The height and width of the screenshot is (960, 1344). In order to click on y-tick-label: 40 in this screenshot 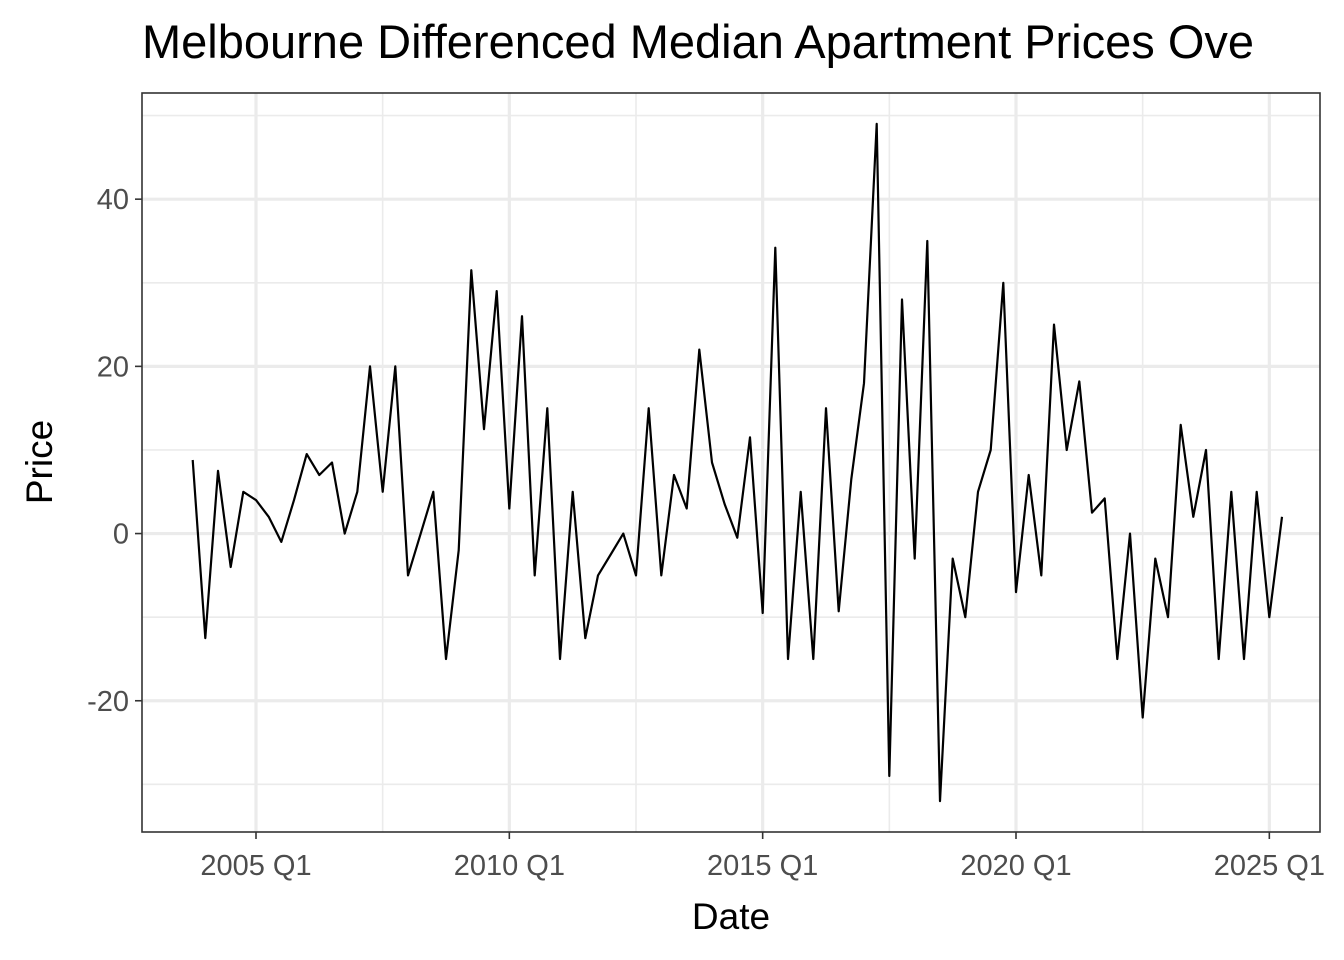, I will do `click(113, 200)`.